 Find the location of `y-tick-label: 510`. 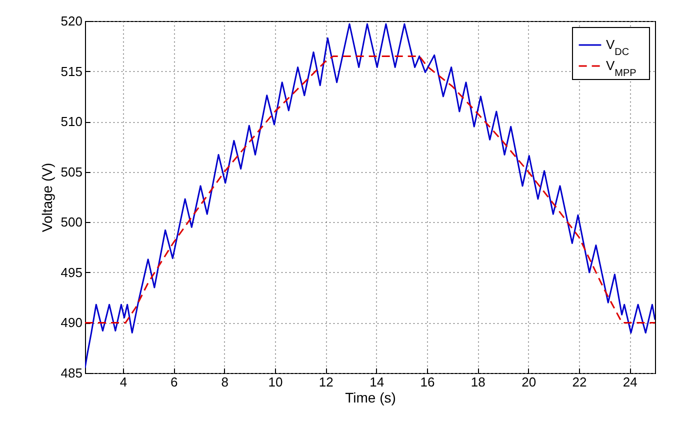

y-tick-label: 510 is located at coordinates (71, 122).